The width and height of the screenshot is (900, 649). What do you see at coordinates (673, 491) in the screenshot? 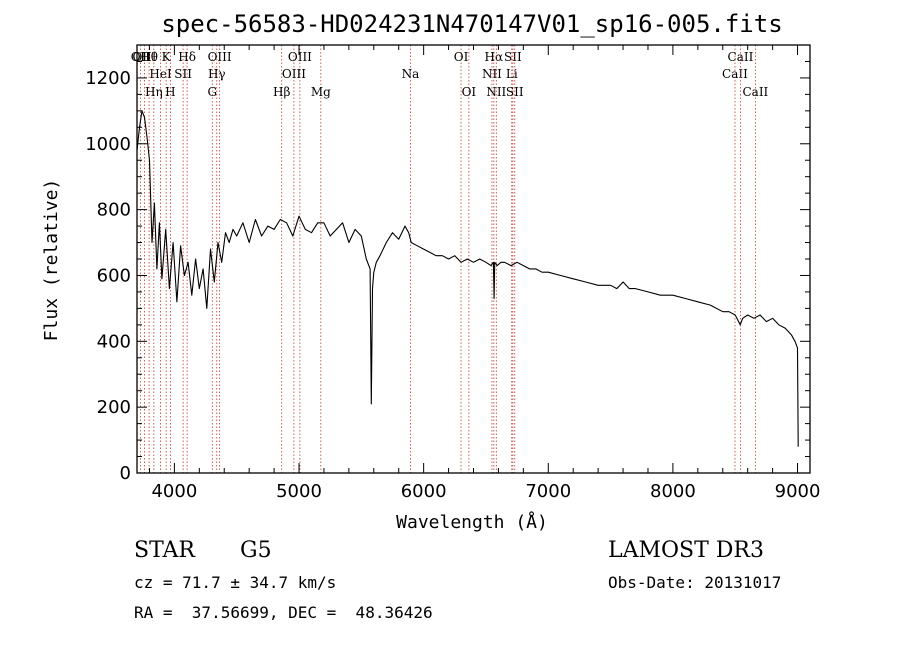
I see `x-tick-label: 8000` at bounding box center [673, 491].